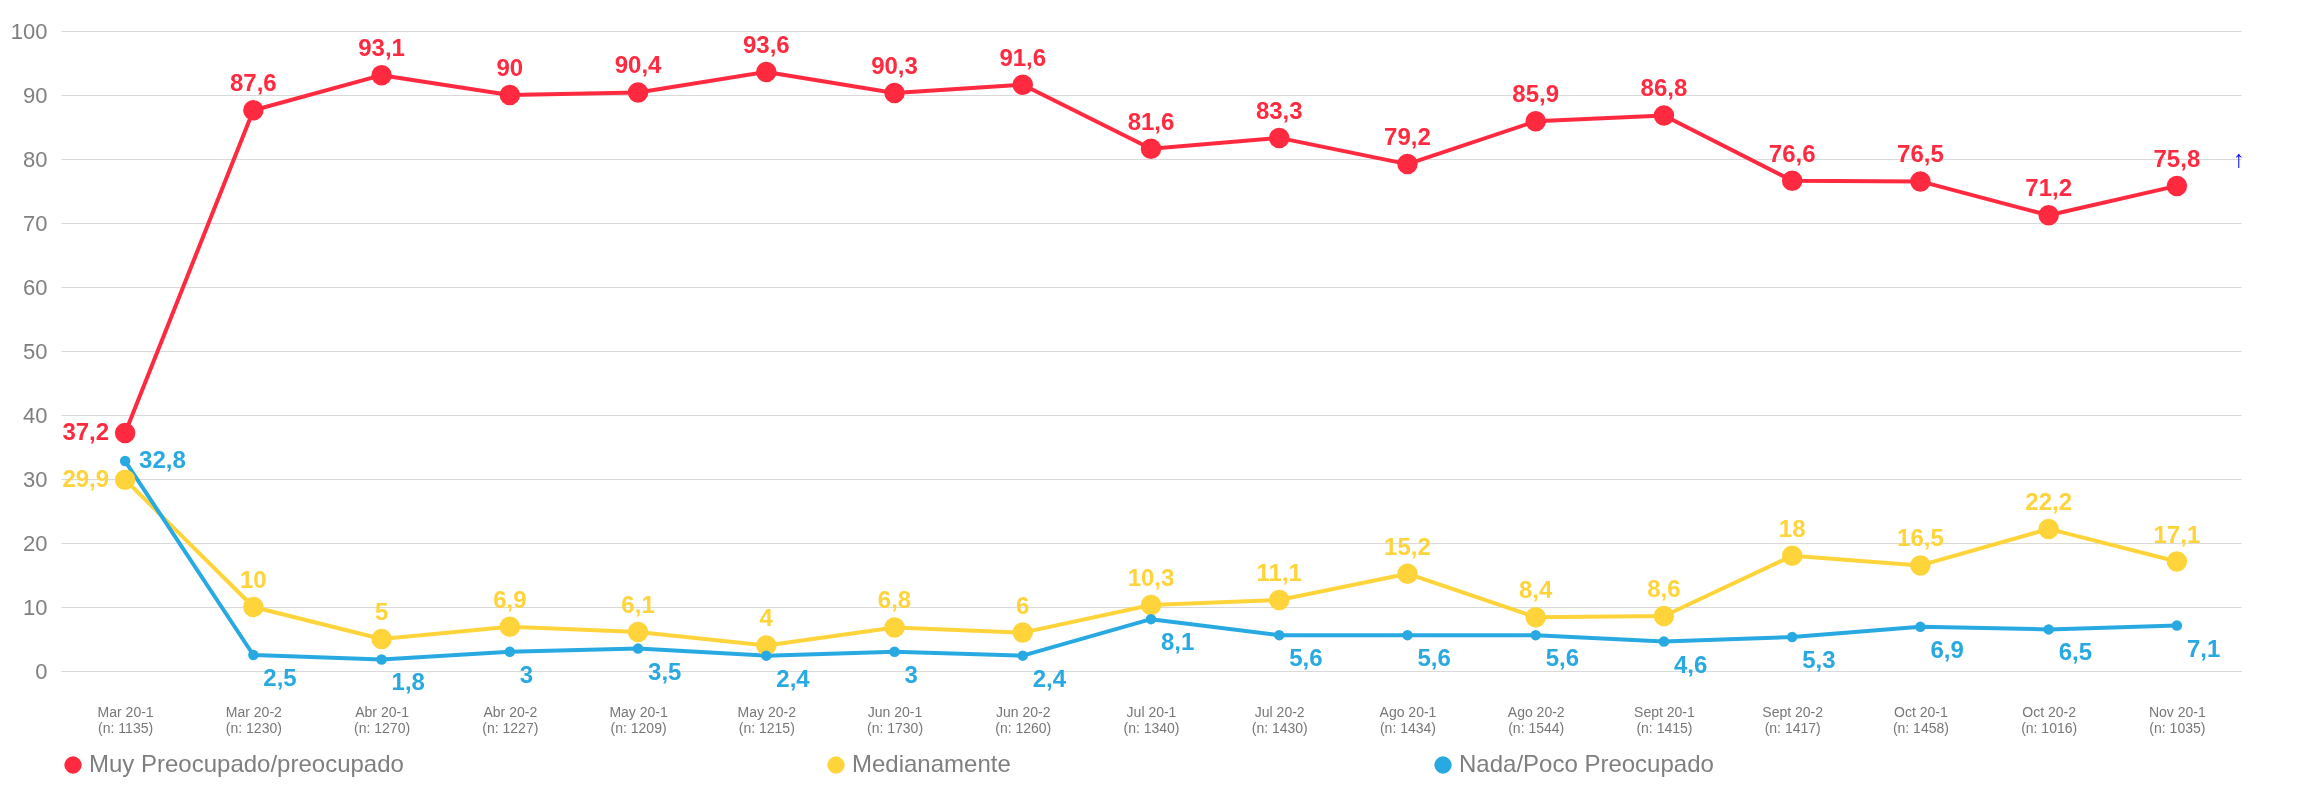 This screenshot has height=785, width=2321. I want to click on data-label: 29,9, so click(86, 478).